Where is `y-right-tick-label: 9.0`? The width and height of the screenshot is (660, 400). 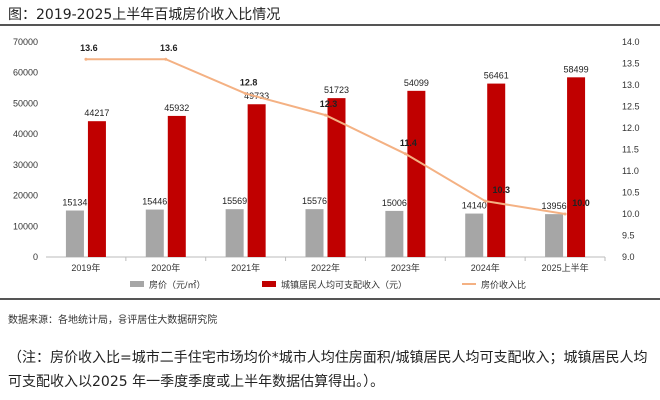 y-right-tick-label: 9.0 is located at coordinates (628, 257).